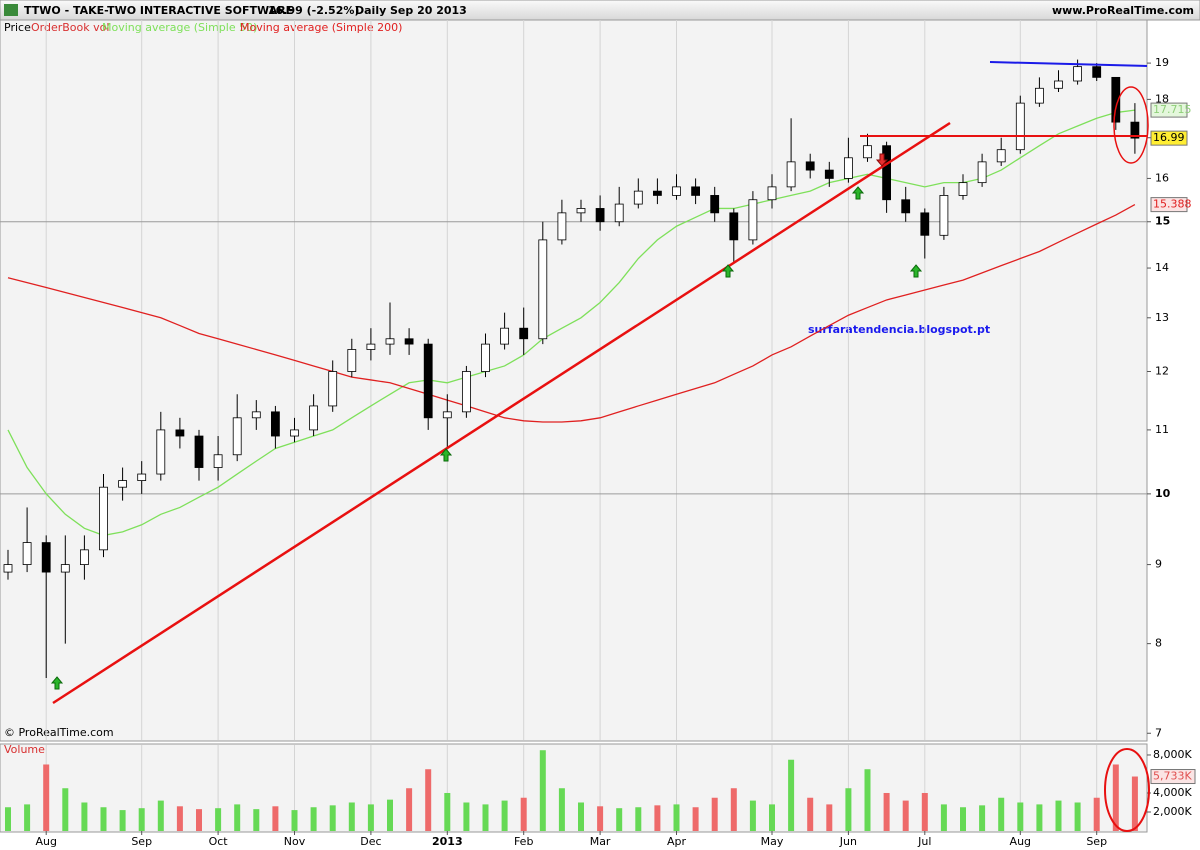 The image size is (1200, 850). What do you see at coordinates (1162, 267) in the screenshot?
I see `y-tick-label: 14` at bounding box center [1162, 267].